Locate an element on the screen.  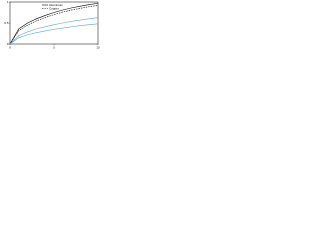
x-tick-label: 5 is located at coordinates (54, 47).